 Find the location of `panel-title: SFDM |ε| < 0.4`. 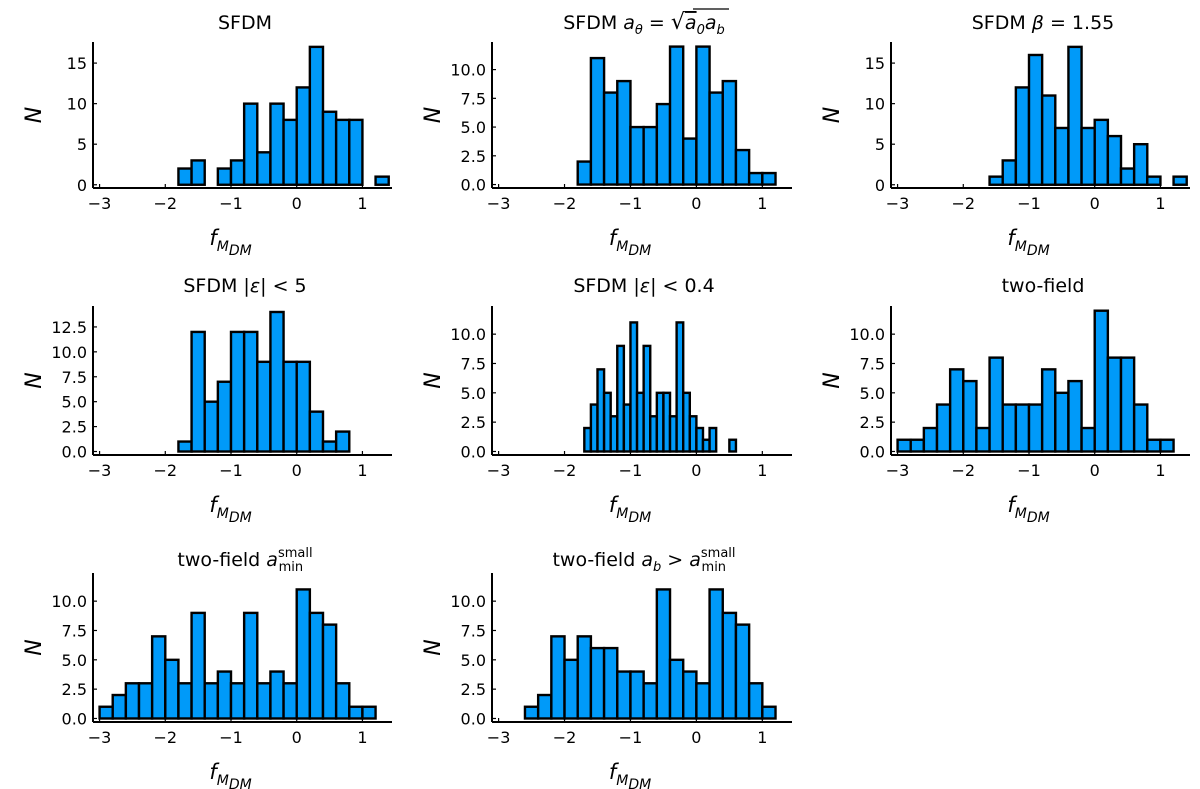

panel-title: SFDM |ε| < 0.4 is located at coordinates (643, 286).